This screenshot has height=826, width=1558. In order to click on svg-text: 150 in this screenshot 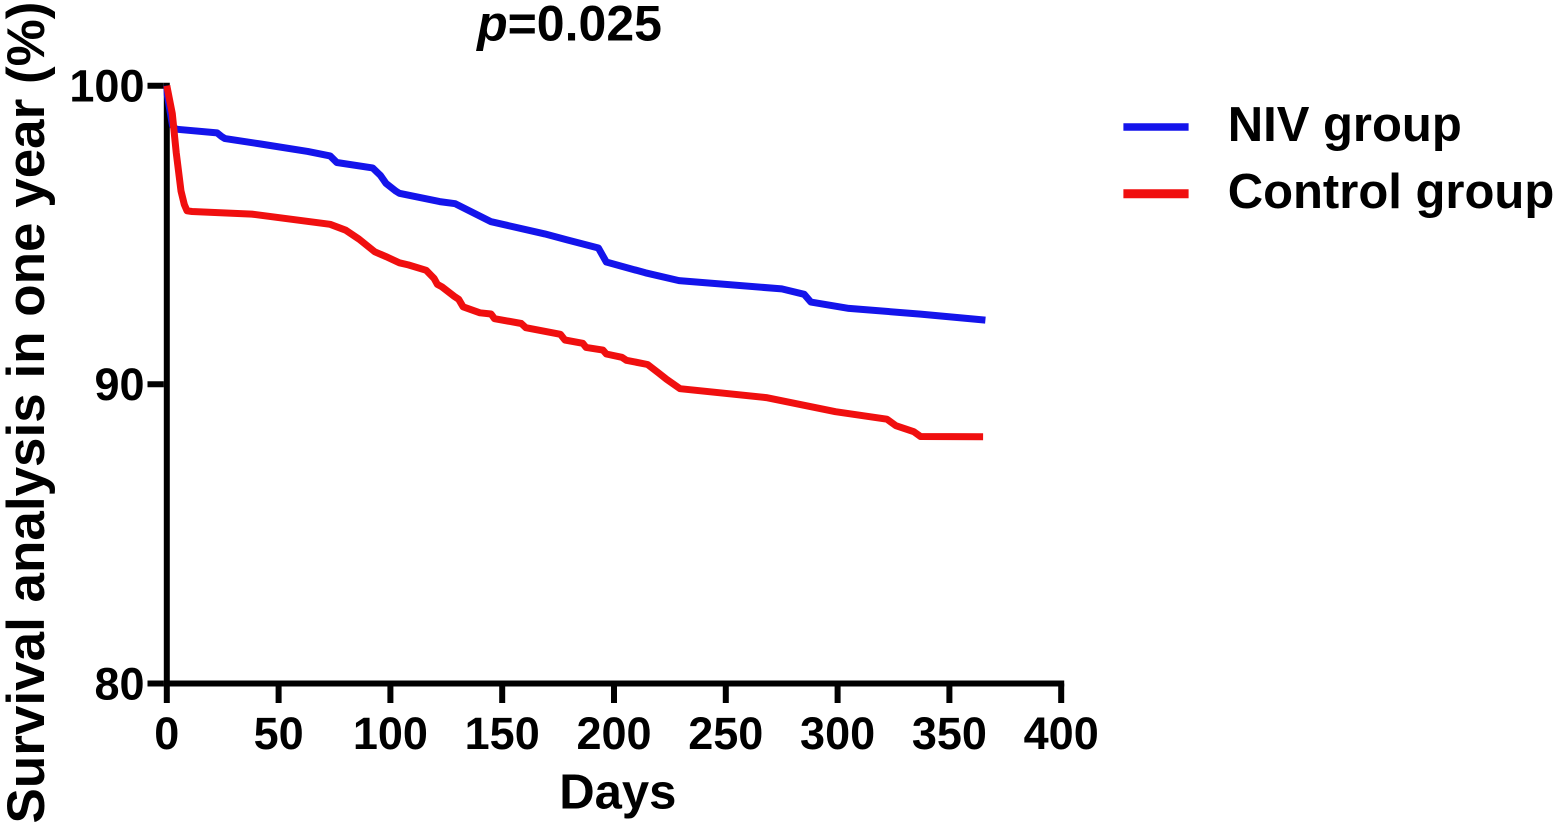, I will do `click(502, 733)`.